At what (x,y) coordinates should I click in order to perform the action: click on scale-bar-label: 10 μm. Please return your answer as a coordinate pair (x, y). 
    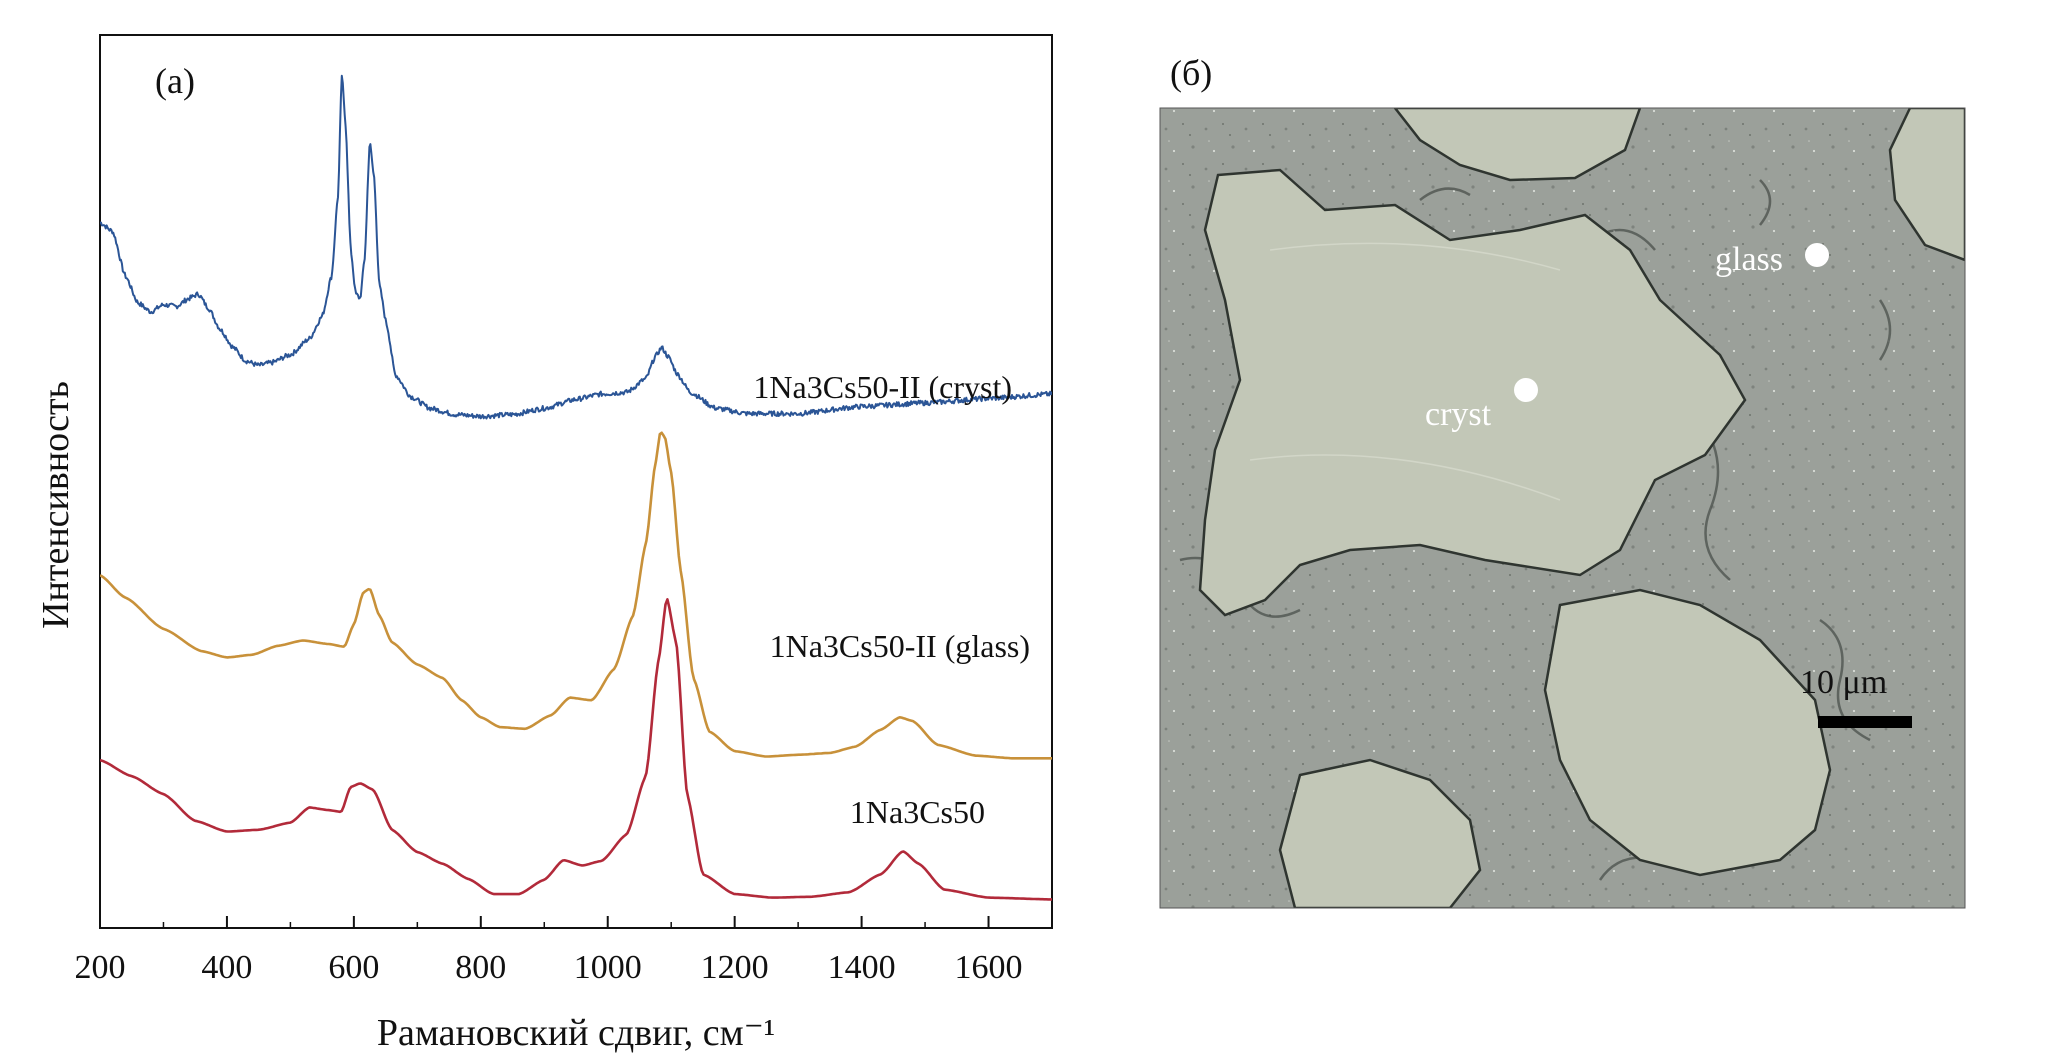
    Looking at the image, I should click on (1843, 682).